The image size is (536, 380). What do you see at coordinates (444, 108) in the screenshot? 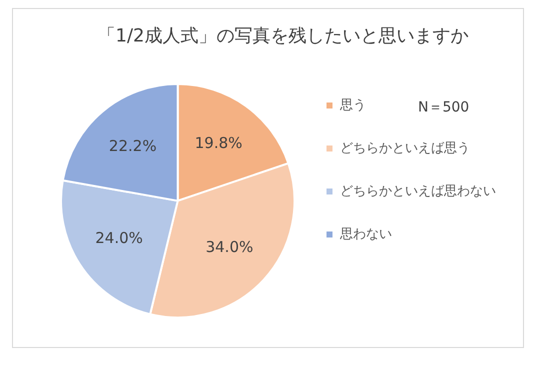
I see `text: N＝500` at bounding box center [444, 108].